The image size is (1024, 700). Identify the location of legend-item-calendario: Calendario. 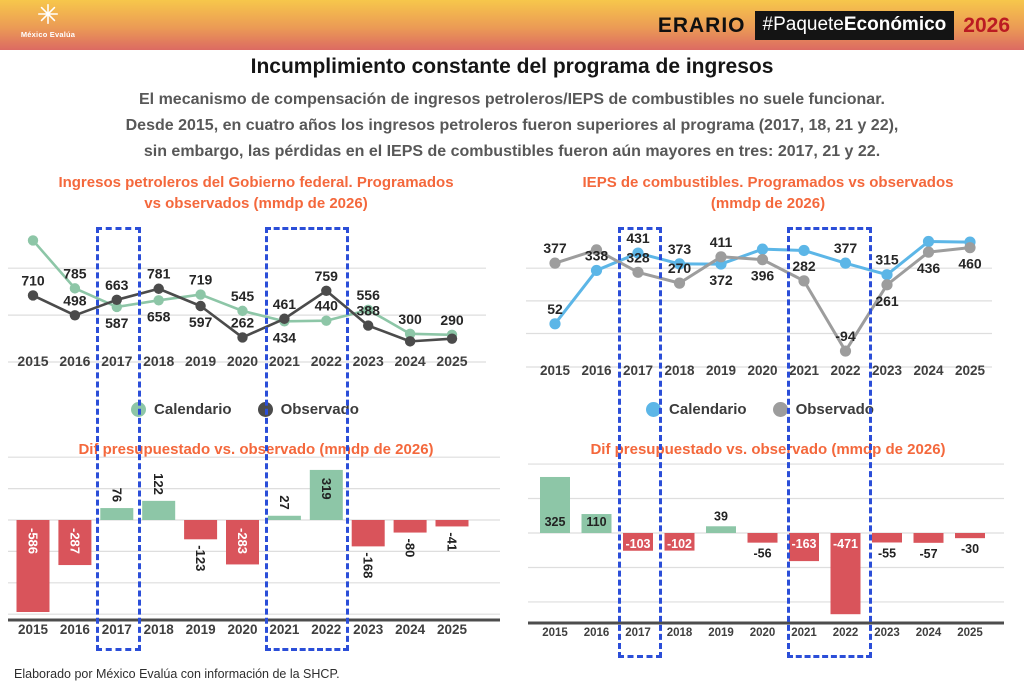
(181, 409).